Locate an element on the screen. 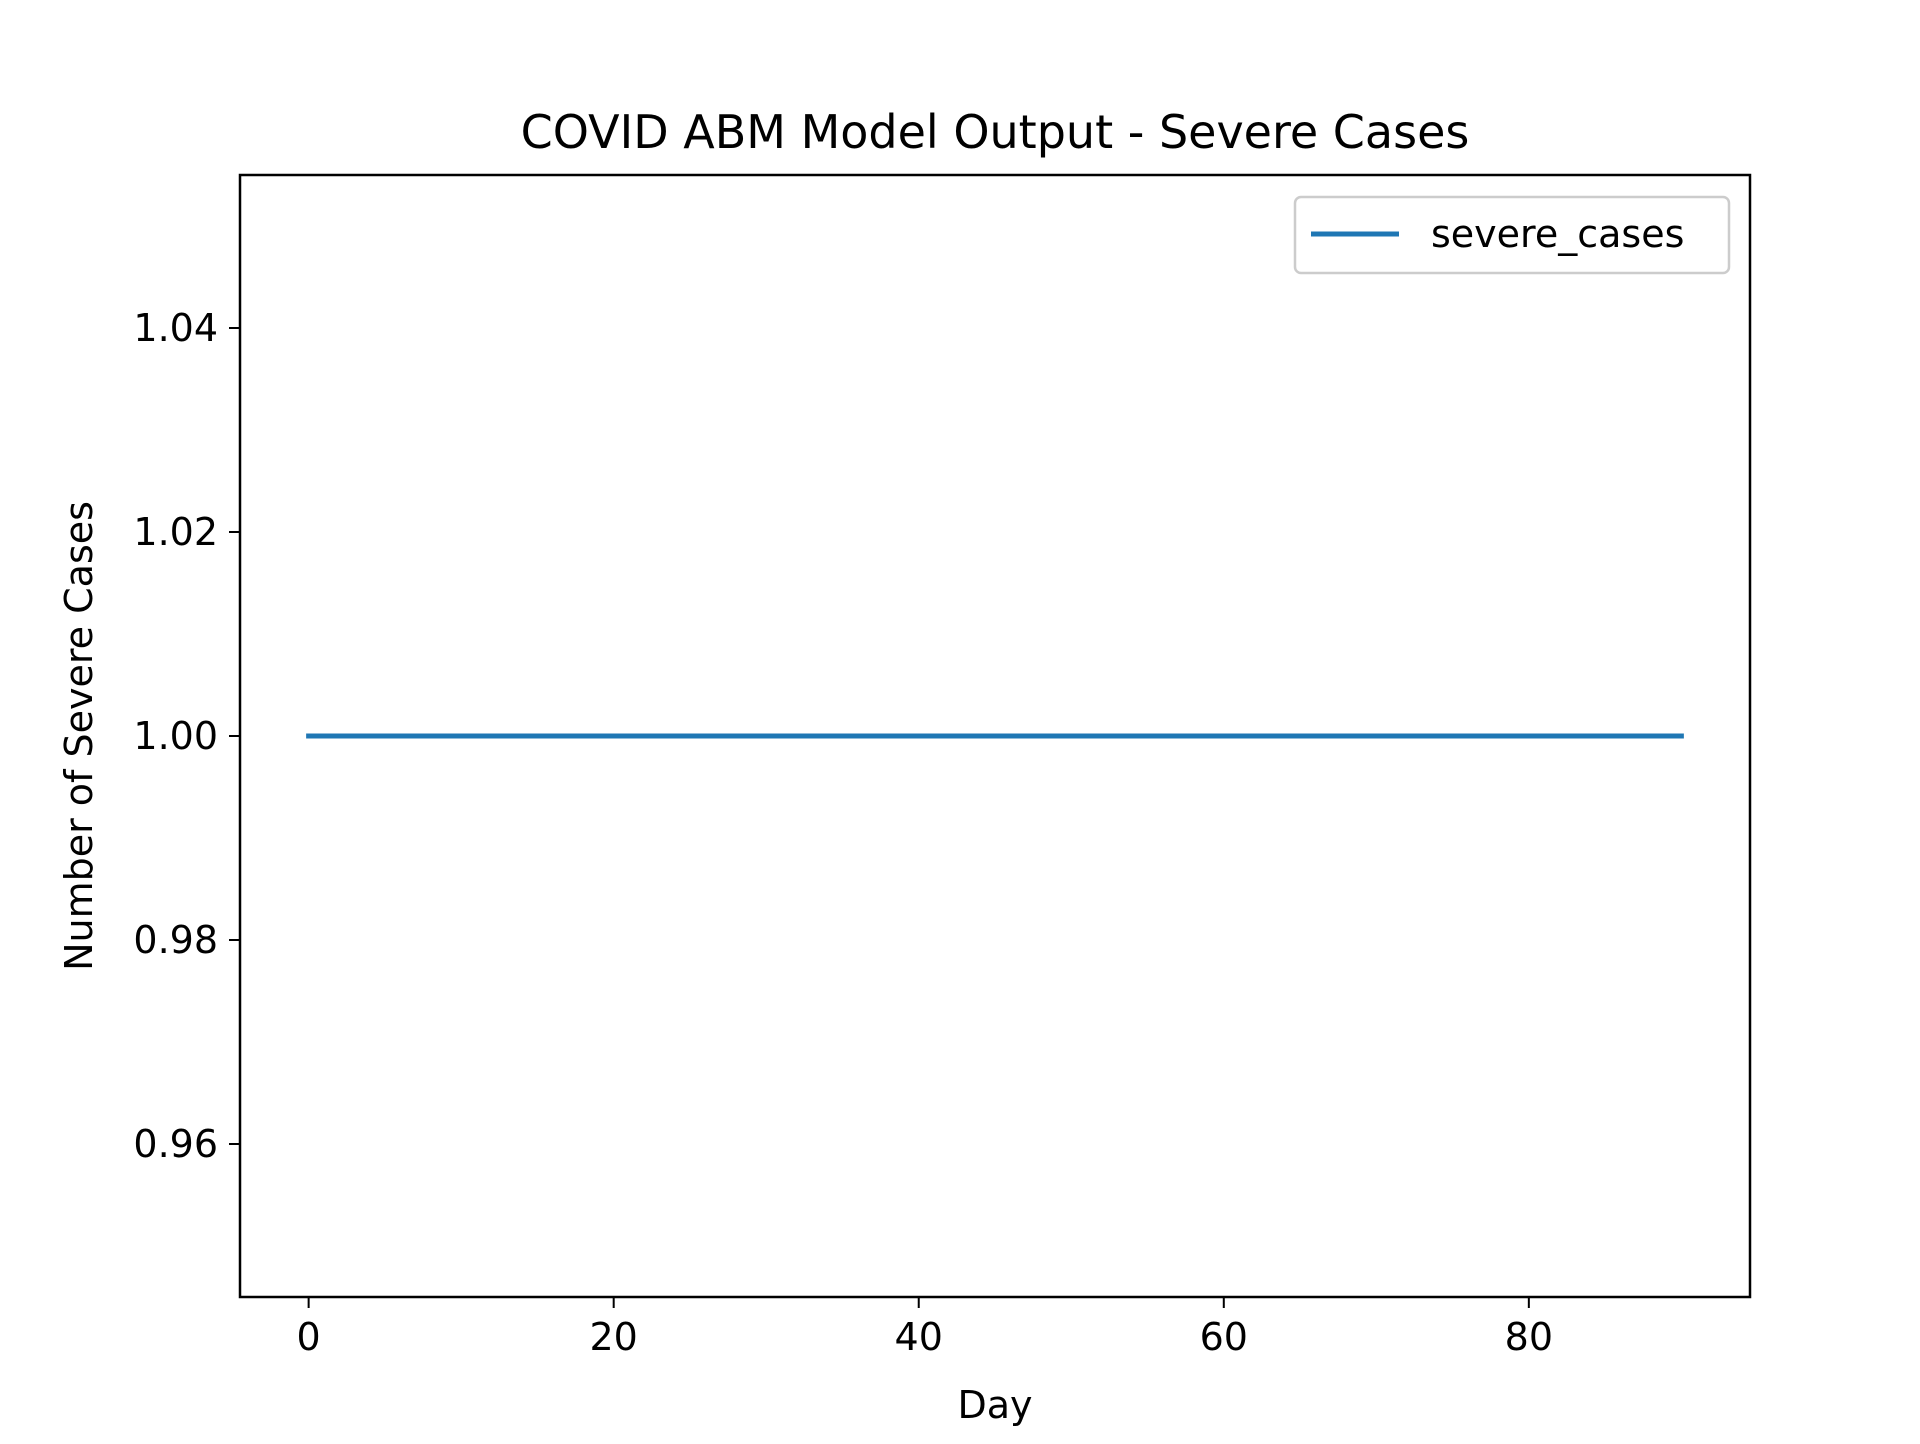 The image size is (1920, 1444). y-tick-label: 0.96 is located at coordinates (175, 1144).